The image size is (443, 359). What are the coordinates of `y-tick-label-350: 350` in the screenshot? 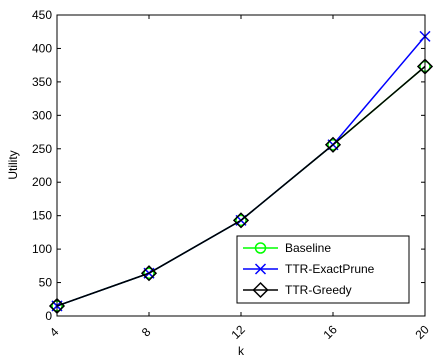 It's located at (42, 82).